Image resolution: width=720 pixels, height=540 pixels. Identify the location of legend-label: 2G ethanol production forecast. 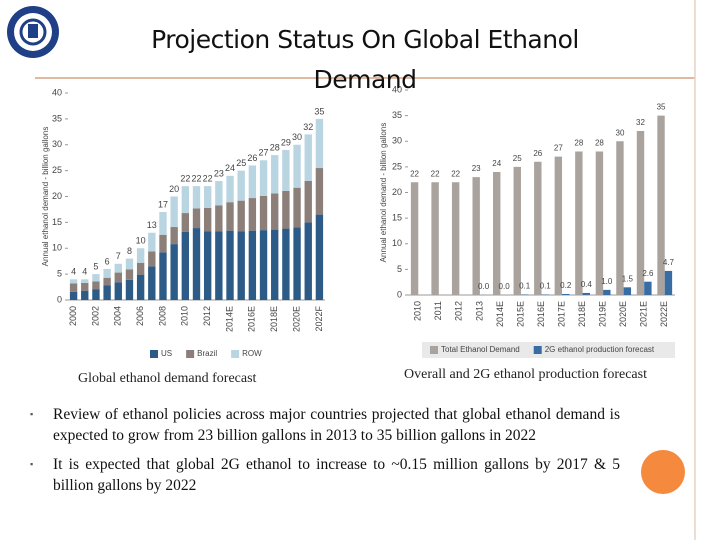
(600, 349).